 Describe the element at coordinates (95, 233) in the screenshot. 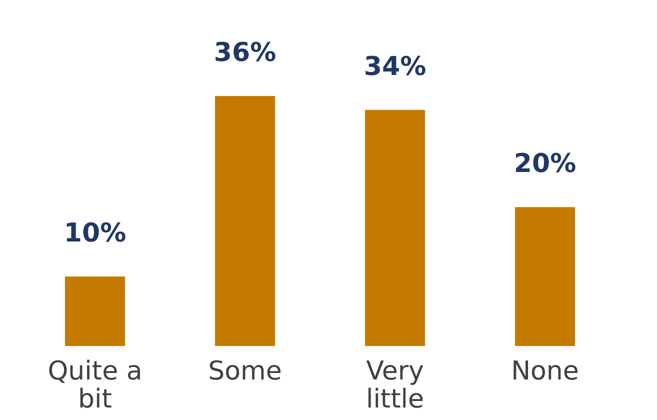

I see `data-label: 10%` at that location.